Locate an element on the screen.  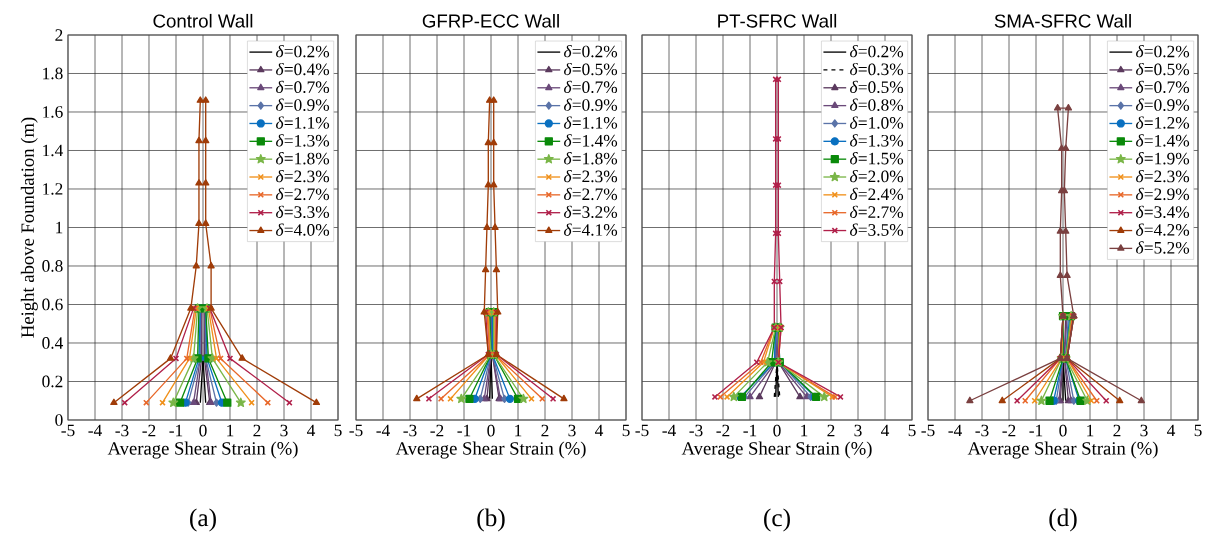
legend-label: δ=1.5% is located at coordinates (877, 158).